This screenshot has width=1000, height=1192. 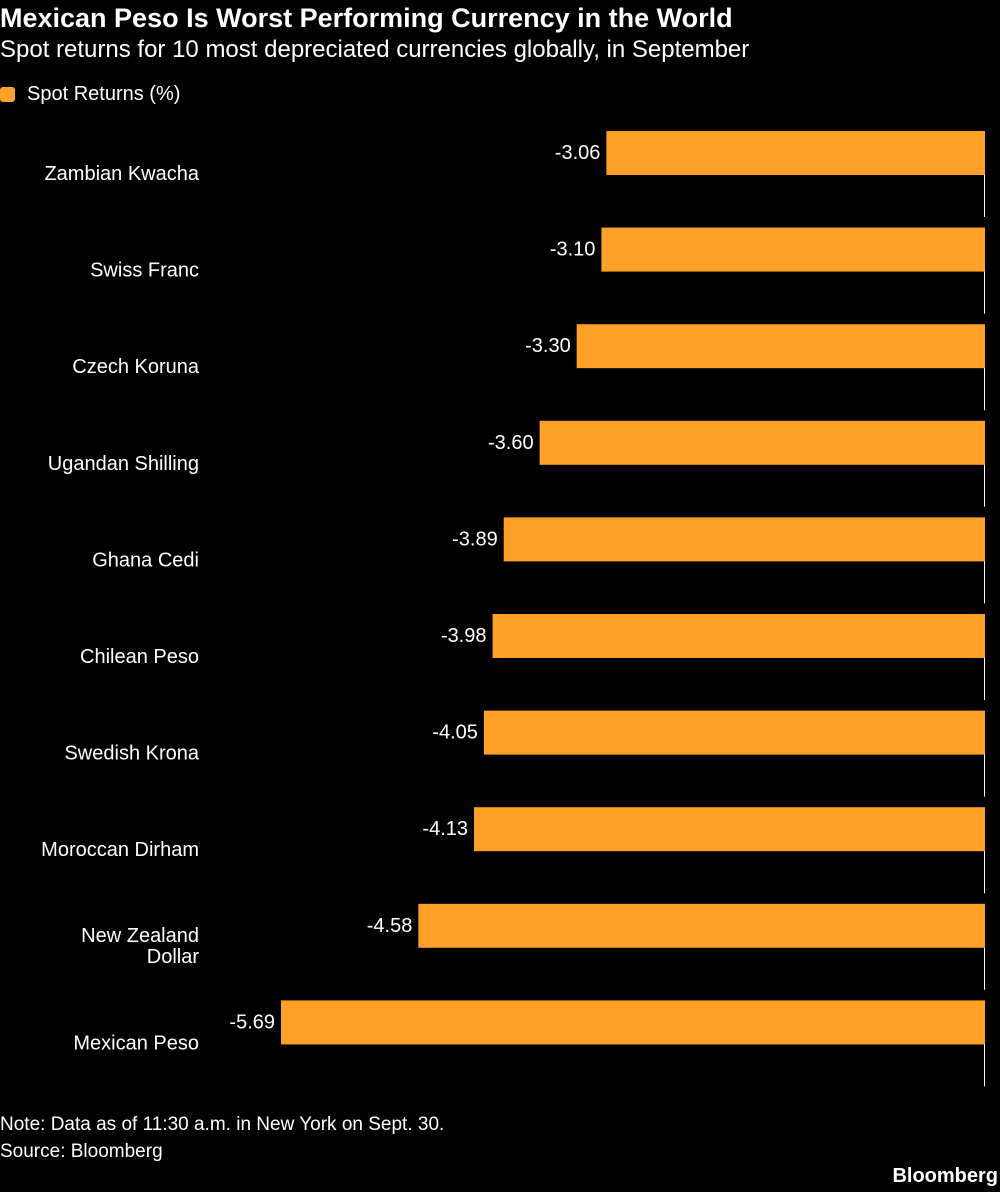 I want to click on data-label: -3.98, so click(x=464, y=636).